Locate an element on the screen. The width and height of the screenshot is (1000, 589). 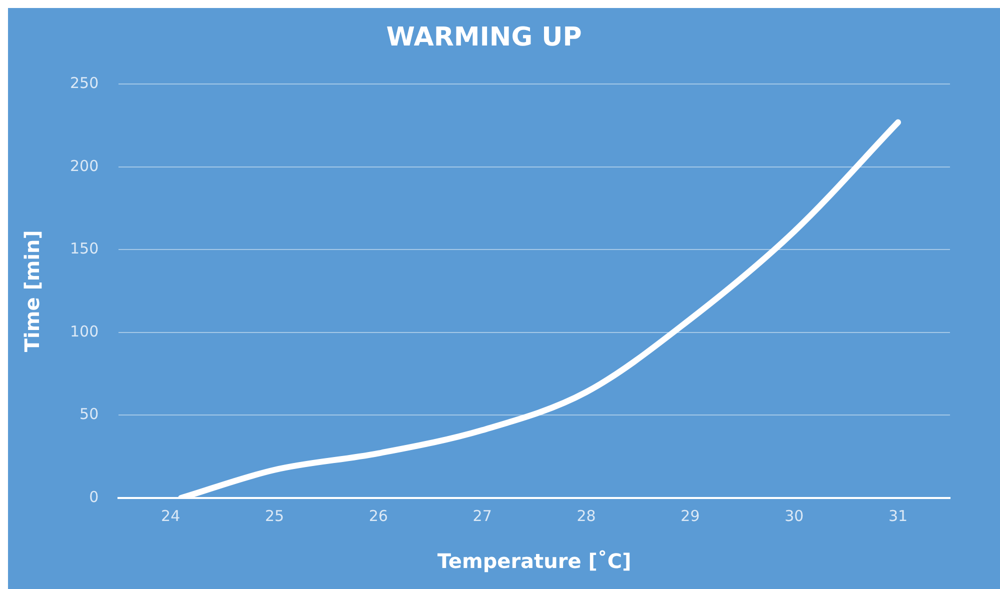
chart-title: WARMING UP is located at coordinates (484, 37).